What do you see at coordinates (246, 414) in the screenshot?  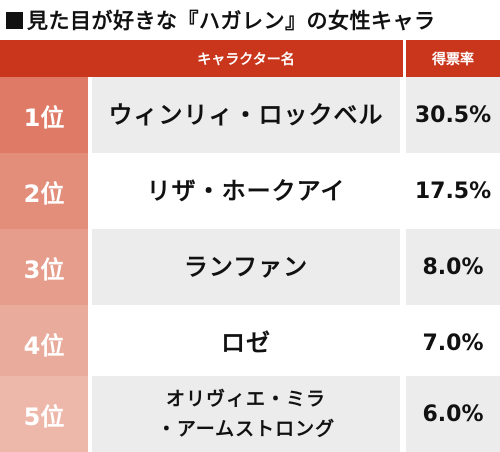 I see `character-name: オリヴィエ・ミラ ・アームストロング` at bounding box center [246, 414].